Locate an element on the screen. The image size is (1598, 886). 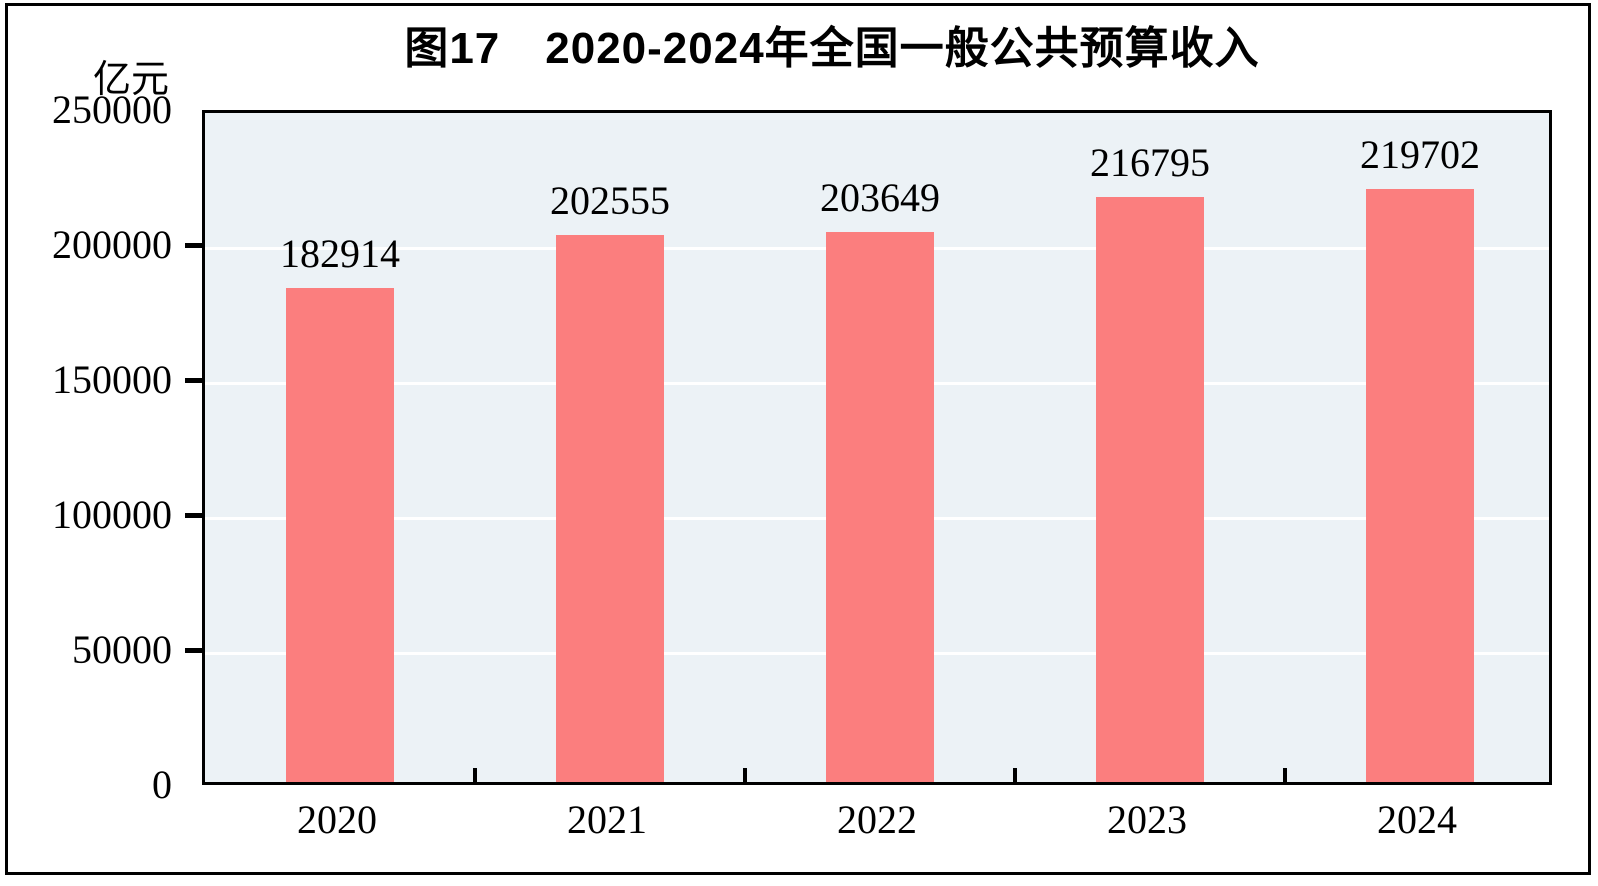
x-axis-category-label: 2022 is located at coordinates (877, 819).